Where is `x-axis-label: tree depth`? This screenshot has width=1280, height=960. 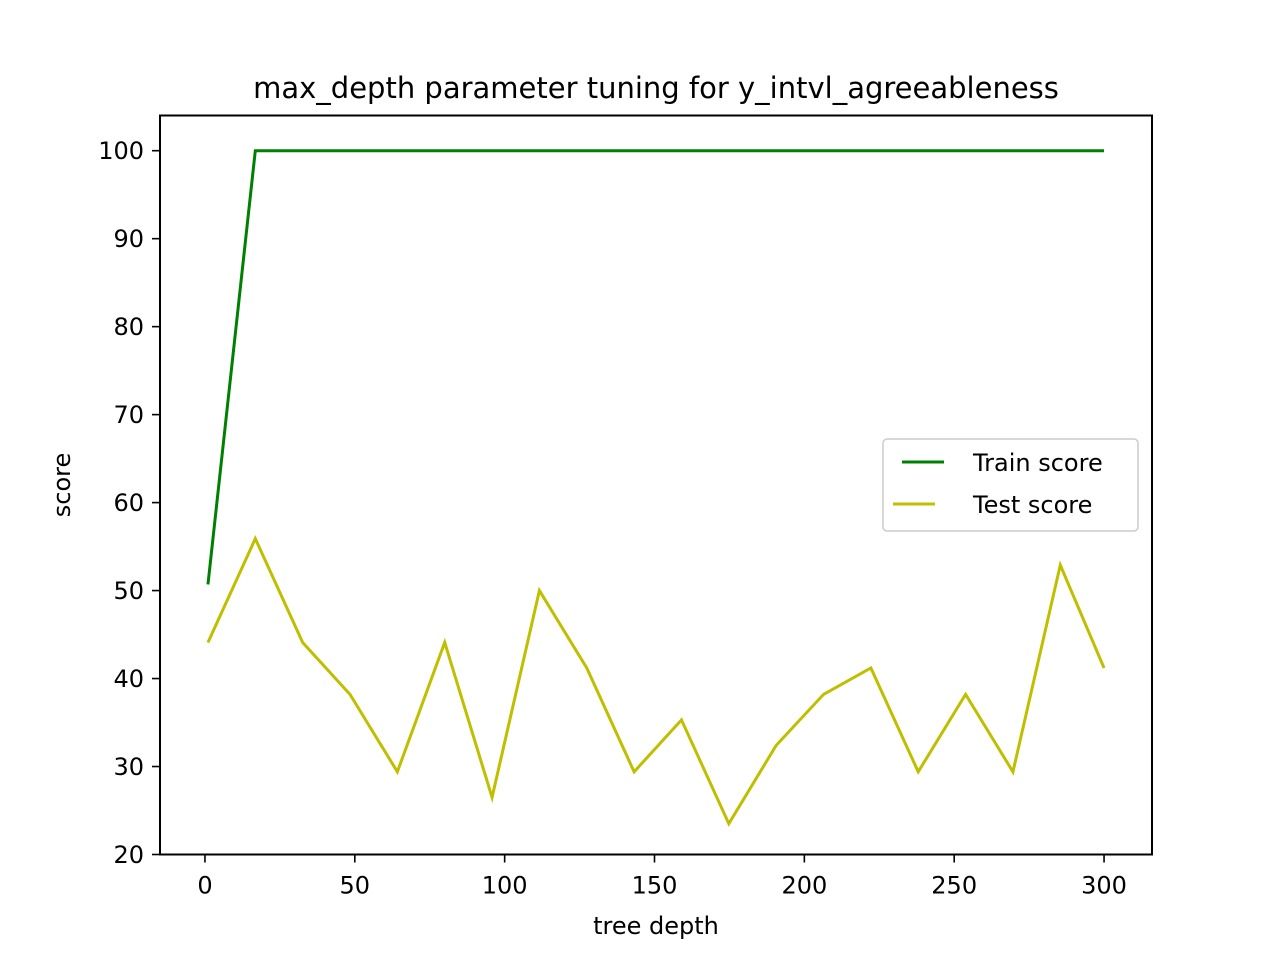 x-axis-label: tree depth is located at coordinates (656, 926).